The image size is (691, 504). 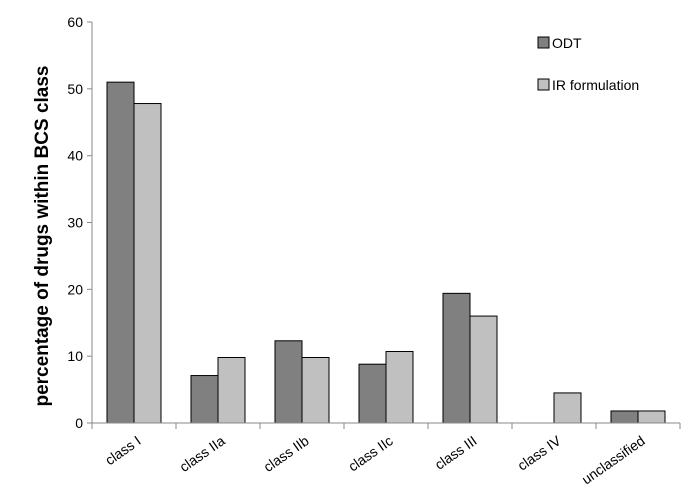 I want to click on bar-ir-class-iv, so click(x=567, y=408).